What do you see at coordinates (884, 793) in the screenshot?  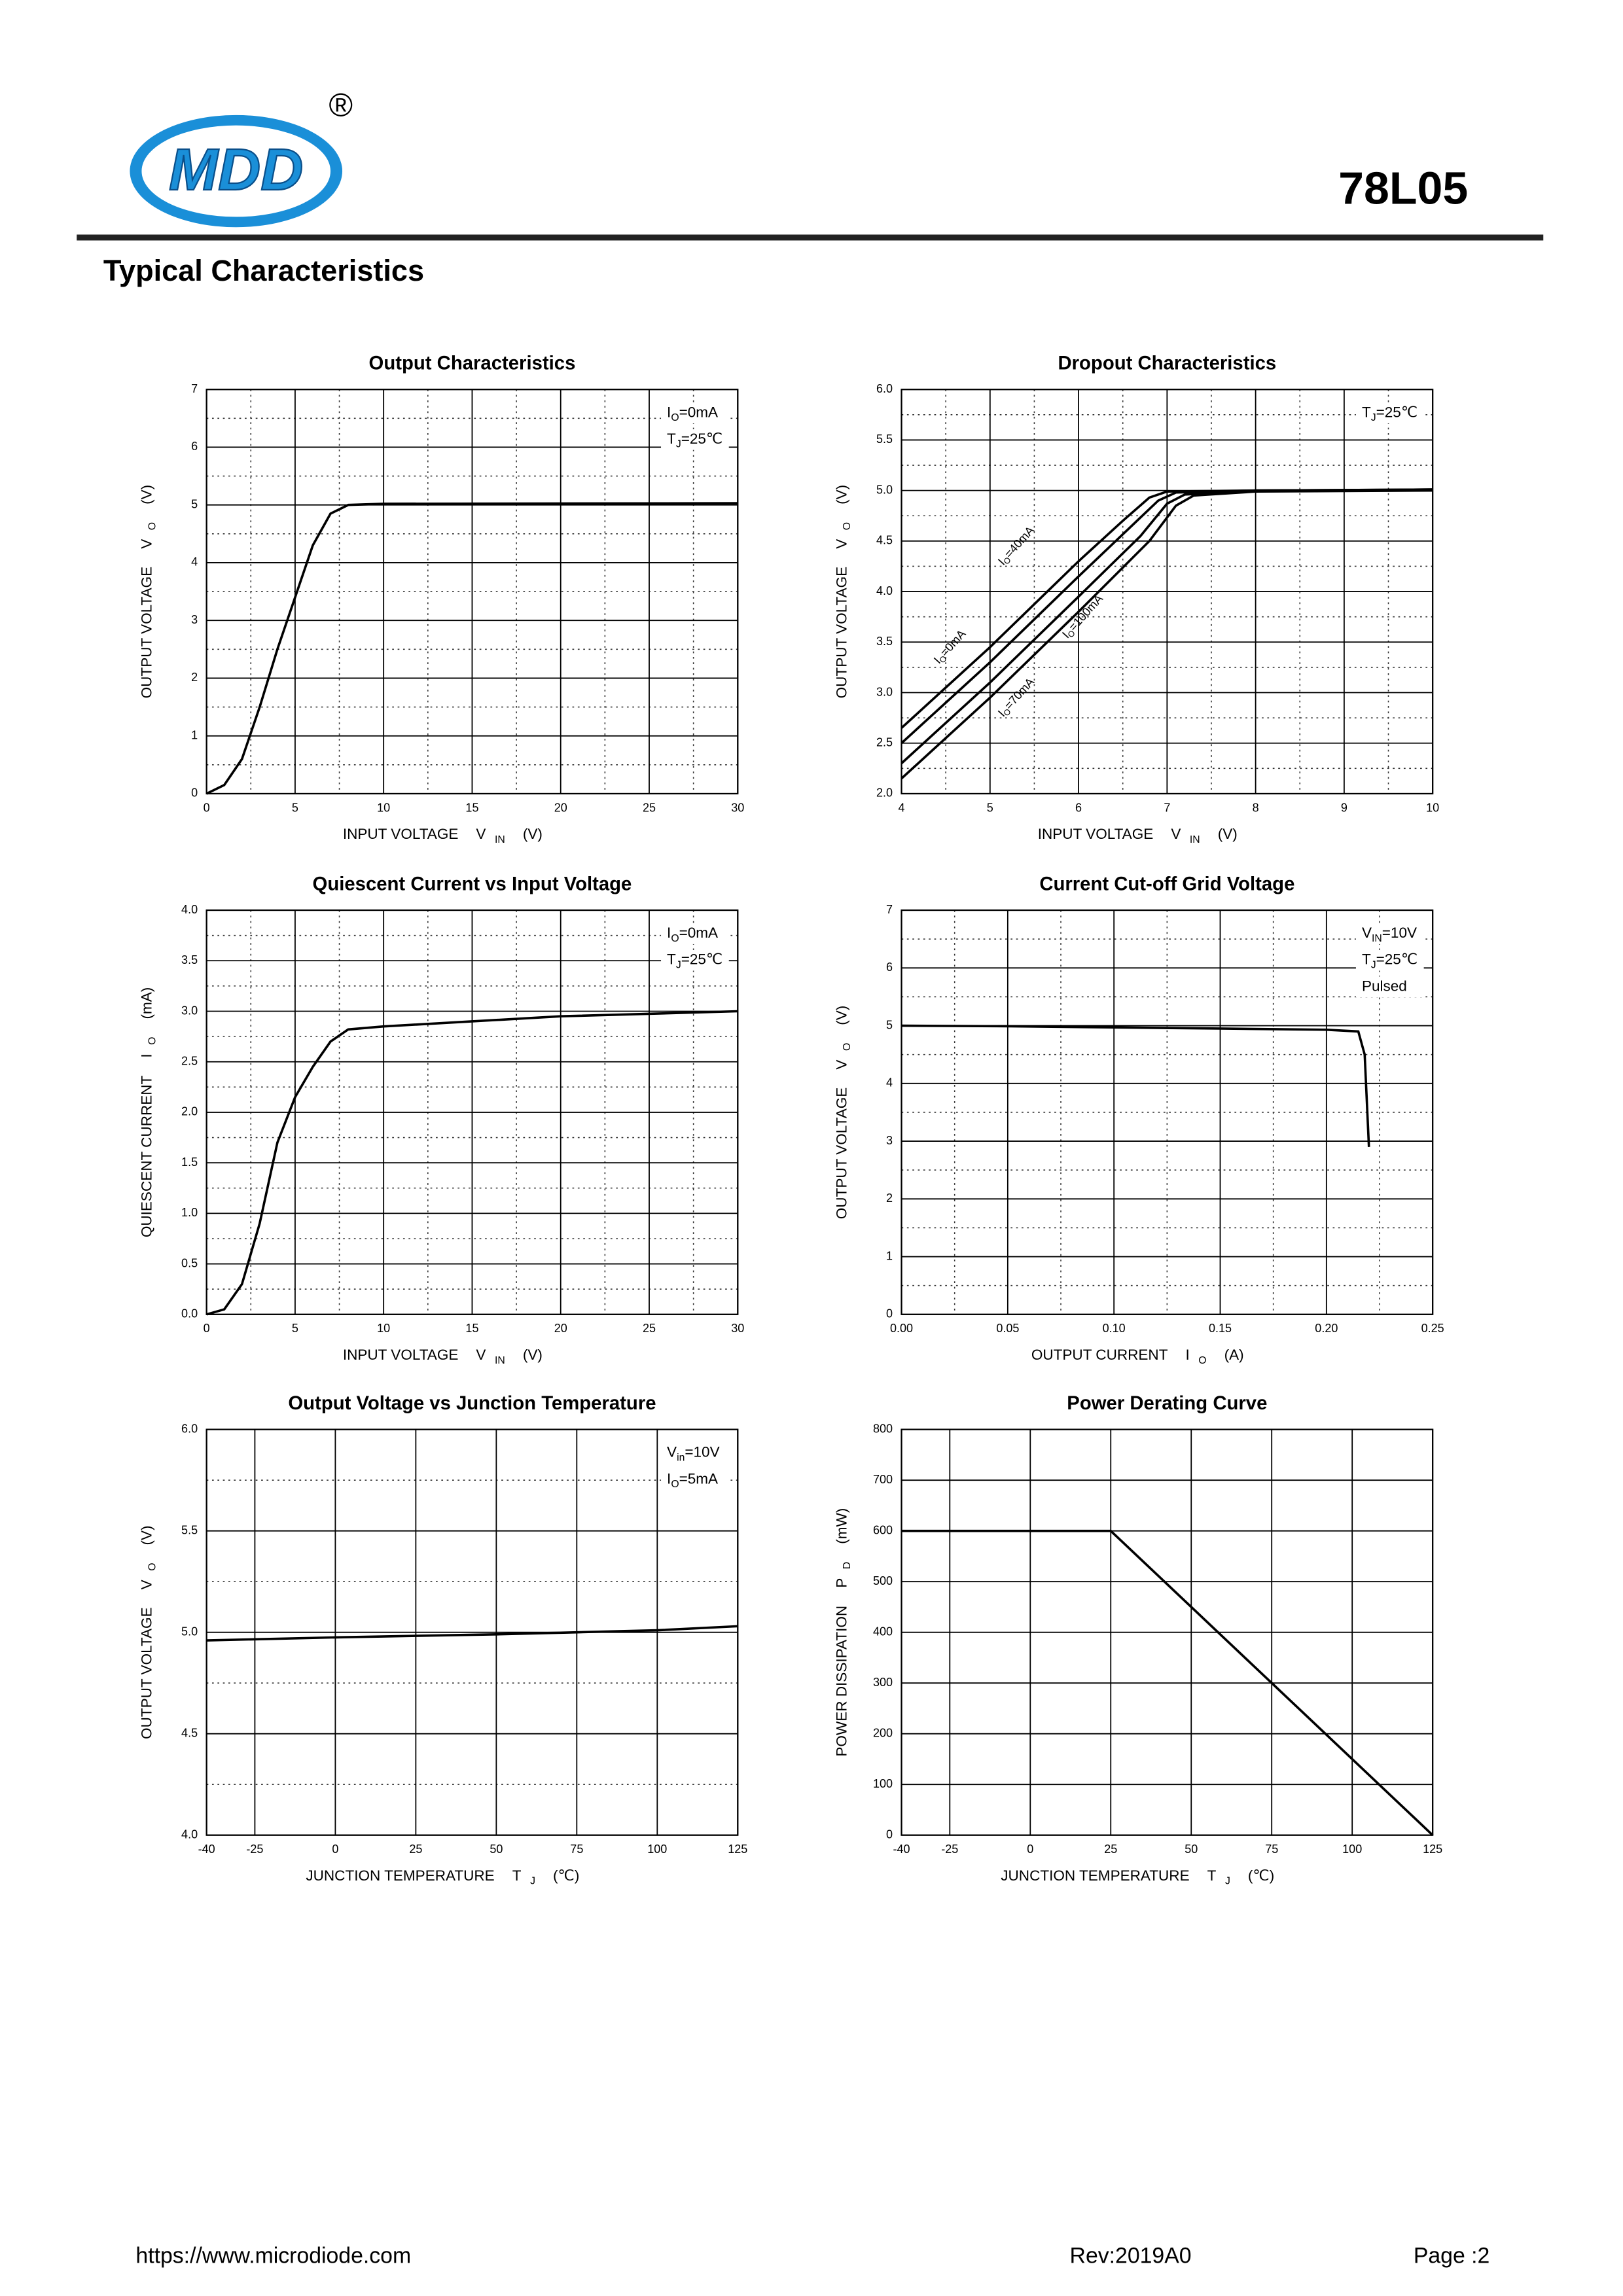 I see `y-tick-label: 2.0` at bounding box center [884, 793].